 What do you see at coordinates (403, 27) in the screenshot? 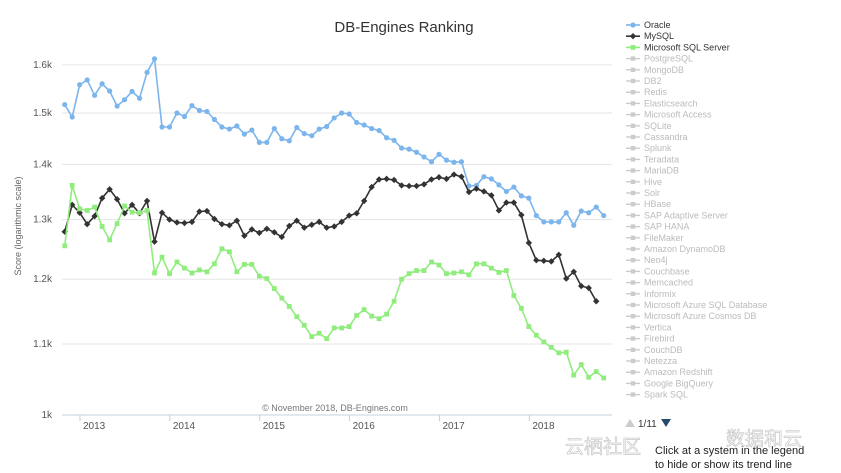
I see `chart-title: DB-Engines Ranking` at bounding box center [403, 27].